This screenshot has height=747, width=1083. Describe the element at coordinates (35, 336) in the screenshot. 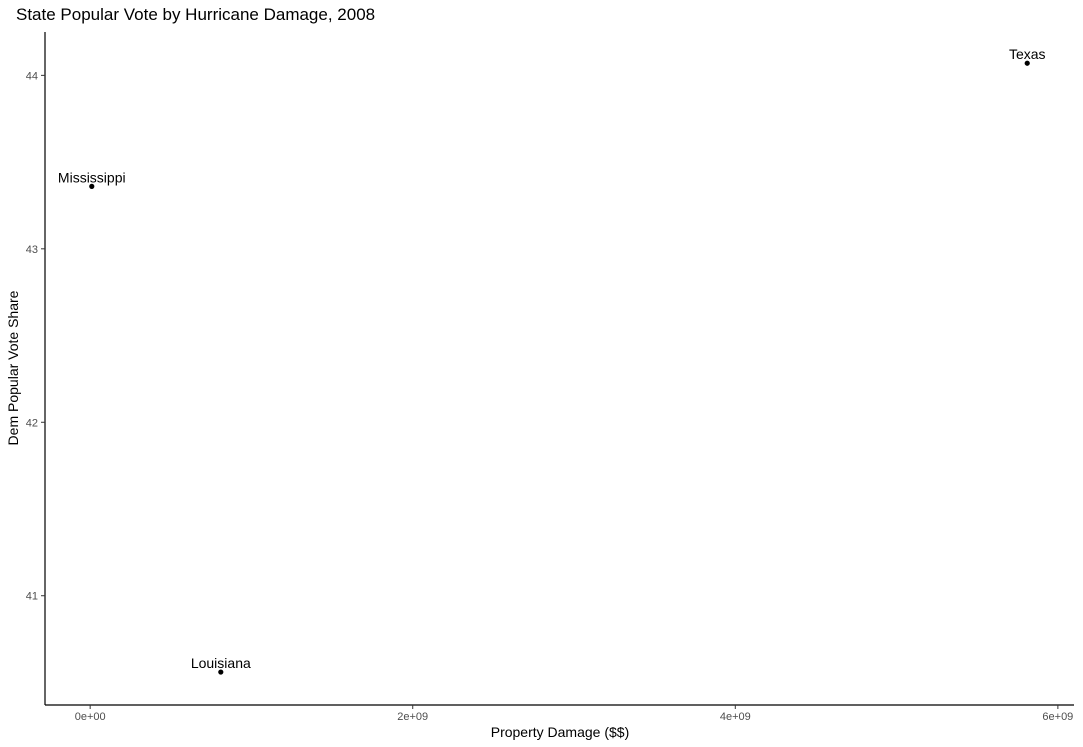

I see `y-axis-ticks: 41 42 43 44` at that location.